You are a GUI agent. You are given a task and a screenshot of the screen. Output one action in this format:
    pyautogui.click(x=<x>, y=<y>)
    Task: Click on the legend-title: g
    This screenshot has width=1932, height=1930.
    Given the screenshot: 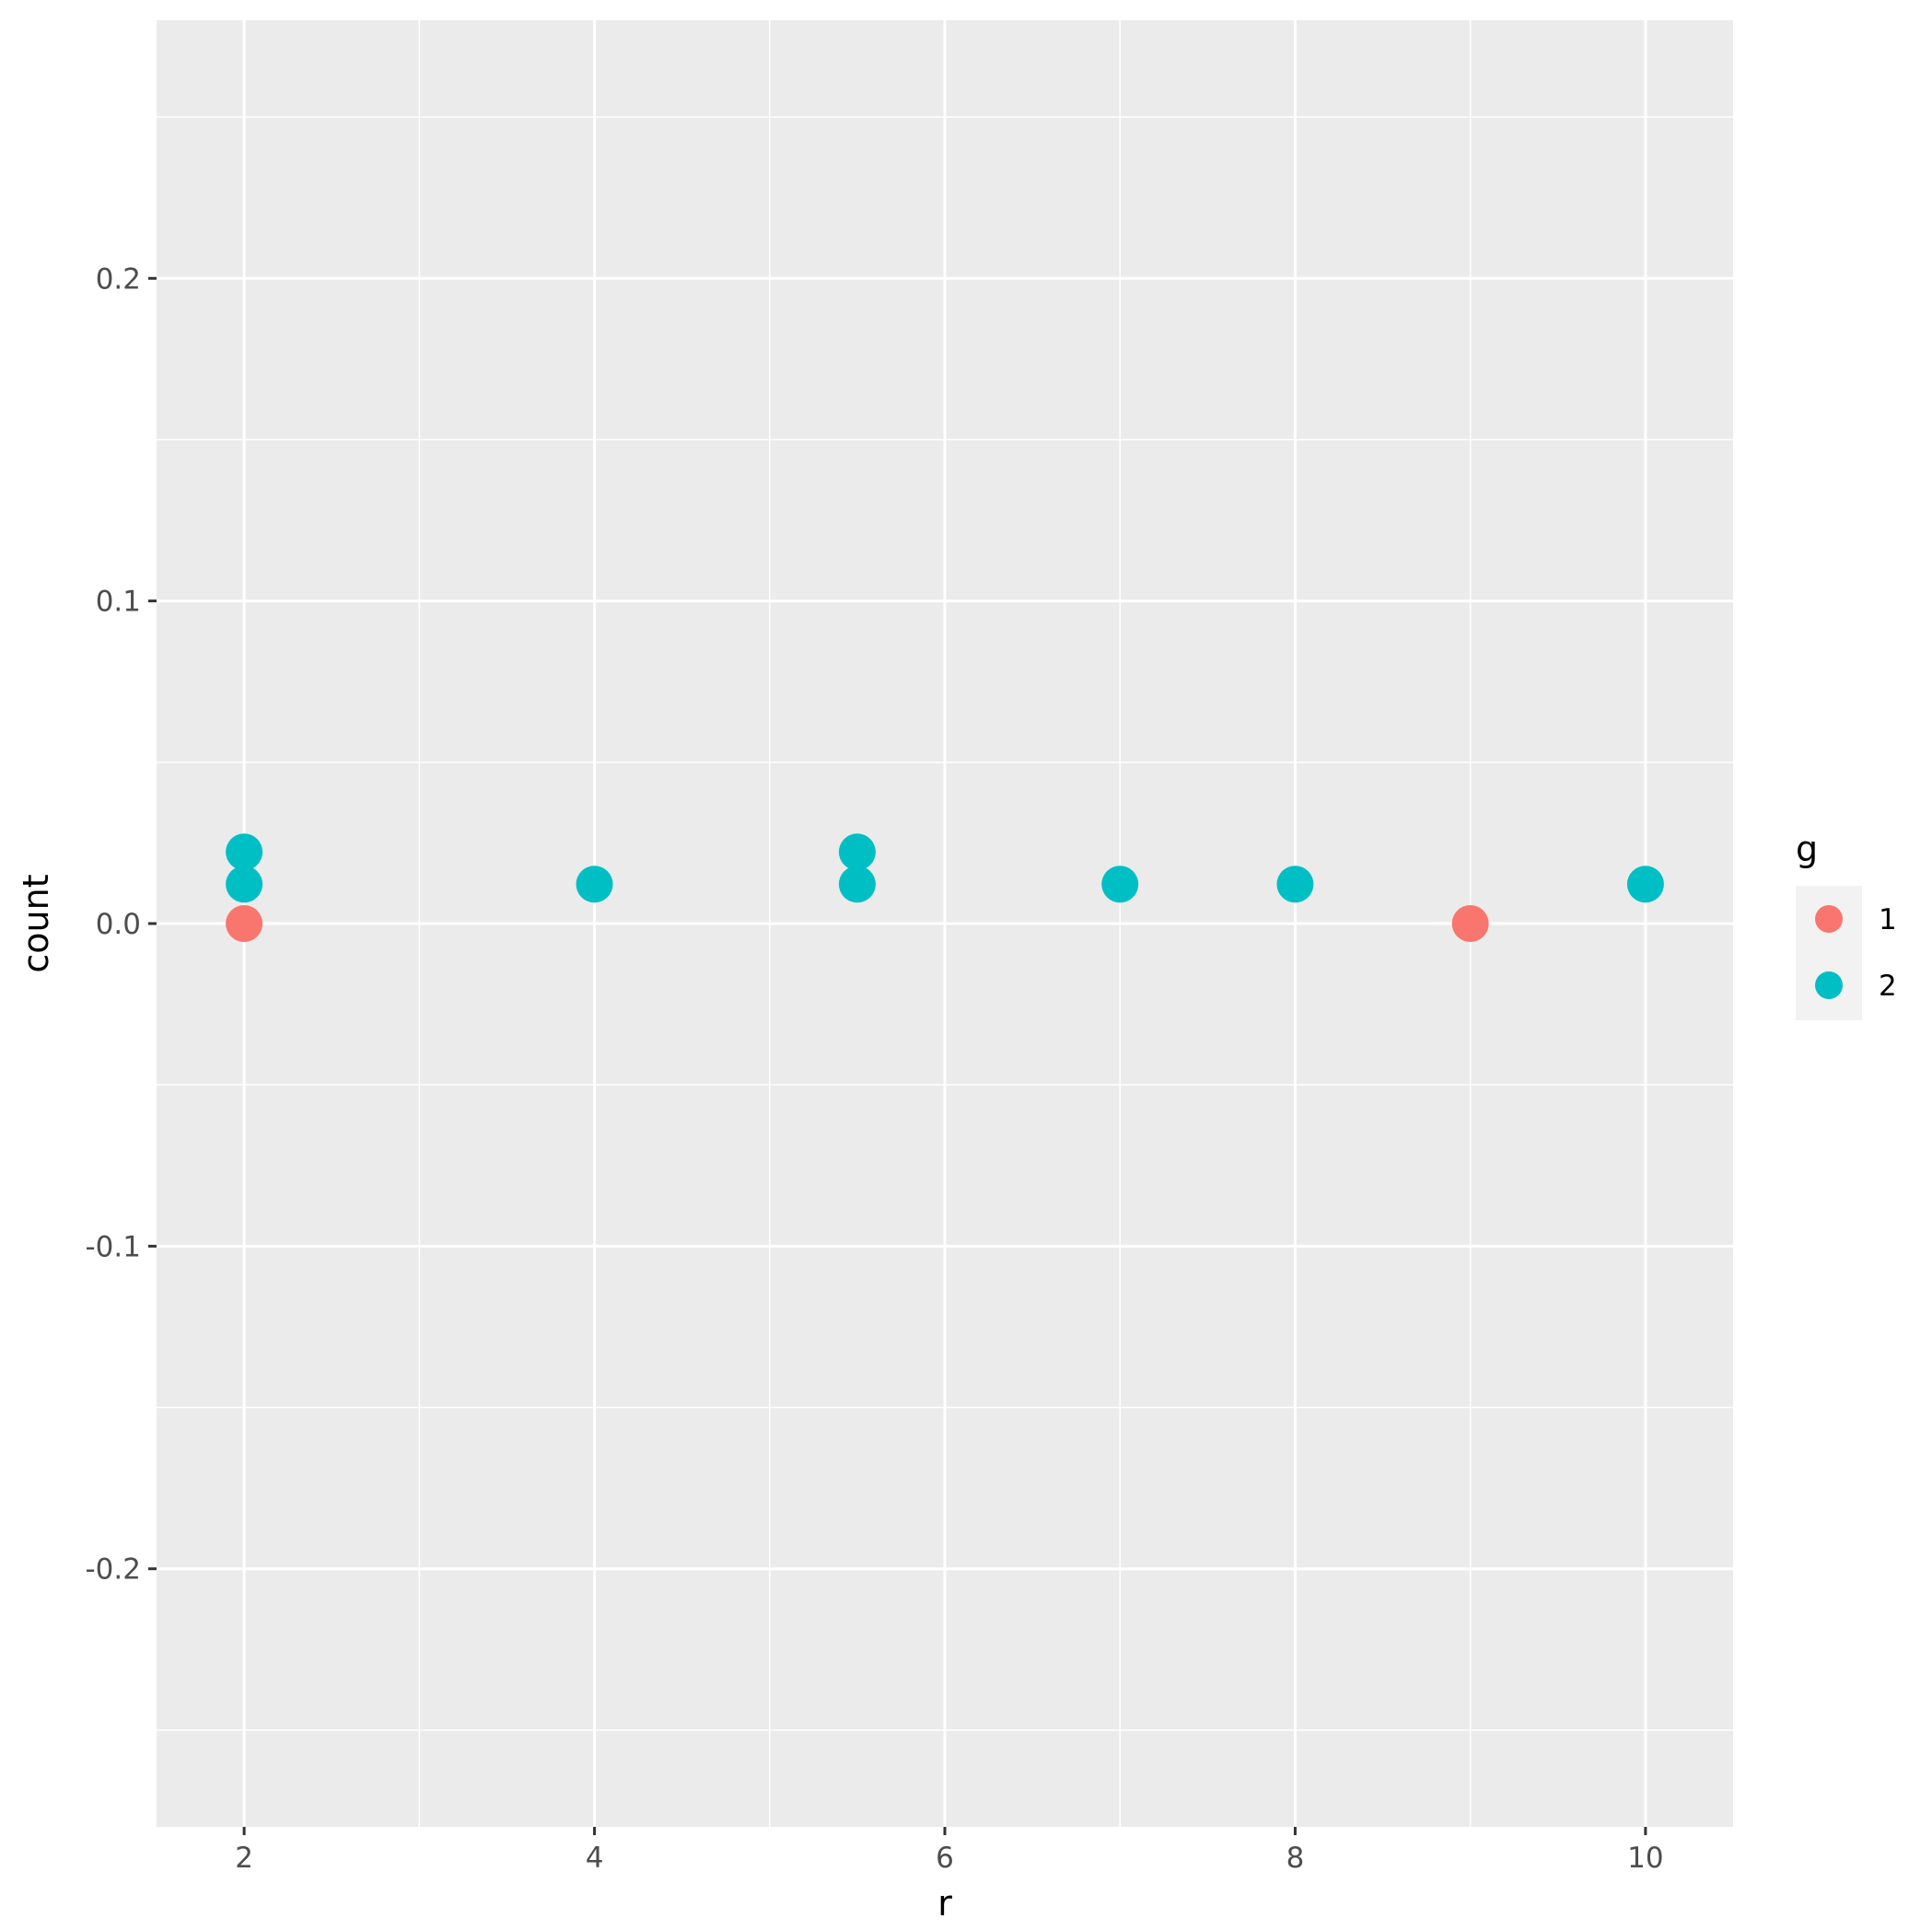 What is the action you would take?
    pyautogui.click(x=1807, y=849)
    